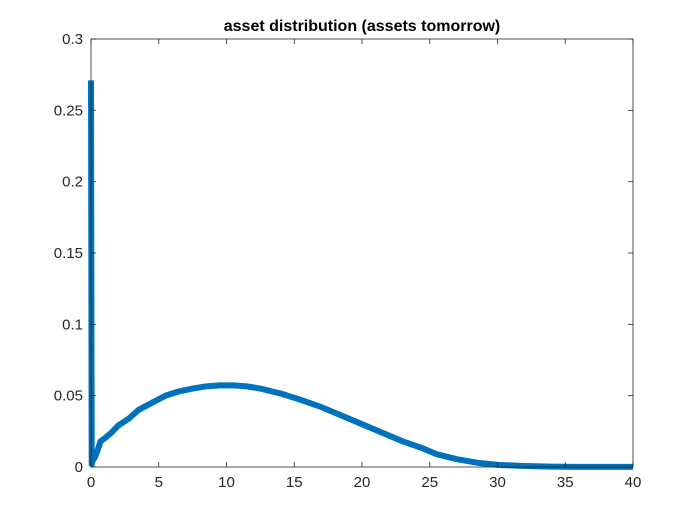  I want to click on x-tick-label: 35, so click(565, 482).